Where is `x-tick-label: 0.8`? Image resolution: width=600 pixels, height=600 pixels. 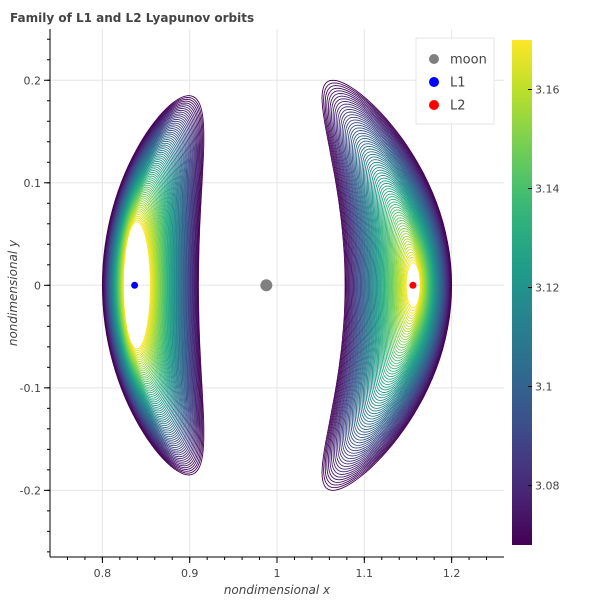
x-tick-label: 0.8 is located at coordinates (103, 573).